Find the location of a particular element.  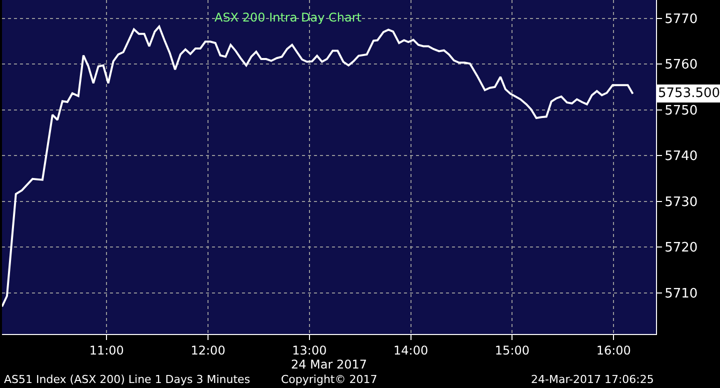

x-tick-label: 12:00 is located at coordinates (208, 350).